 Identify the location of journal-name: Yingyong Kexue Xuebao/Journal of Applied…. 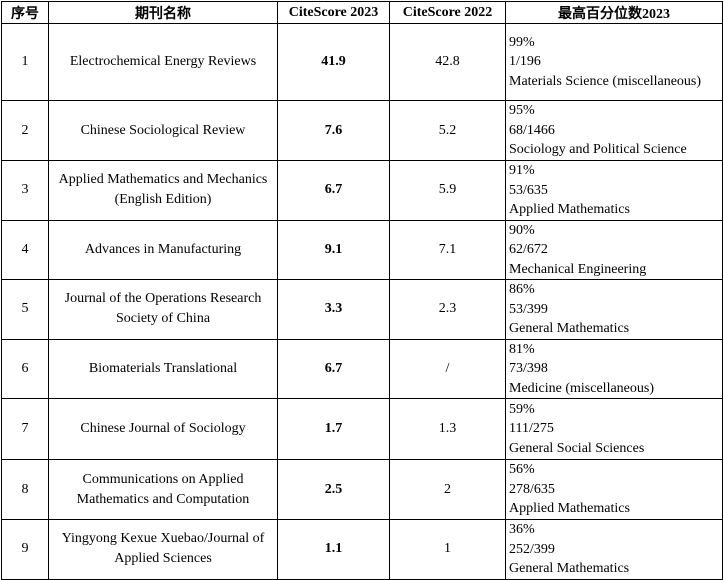
(163, 549).